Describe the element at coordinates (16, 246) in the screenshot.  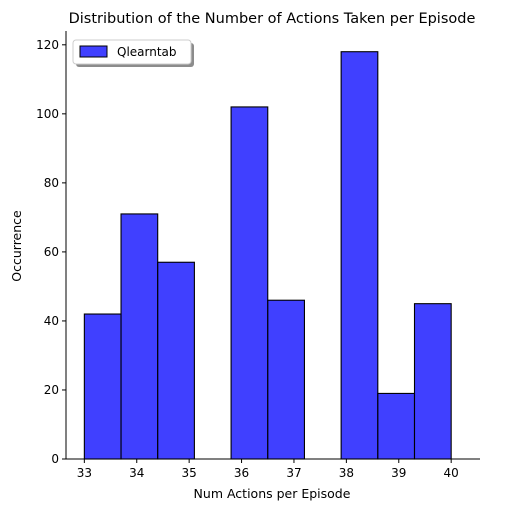
I see `y-axis-label: Occurrence` at that location.